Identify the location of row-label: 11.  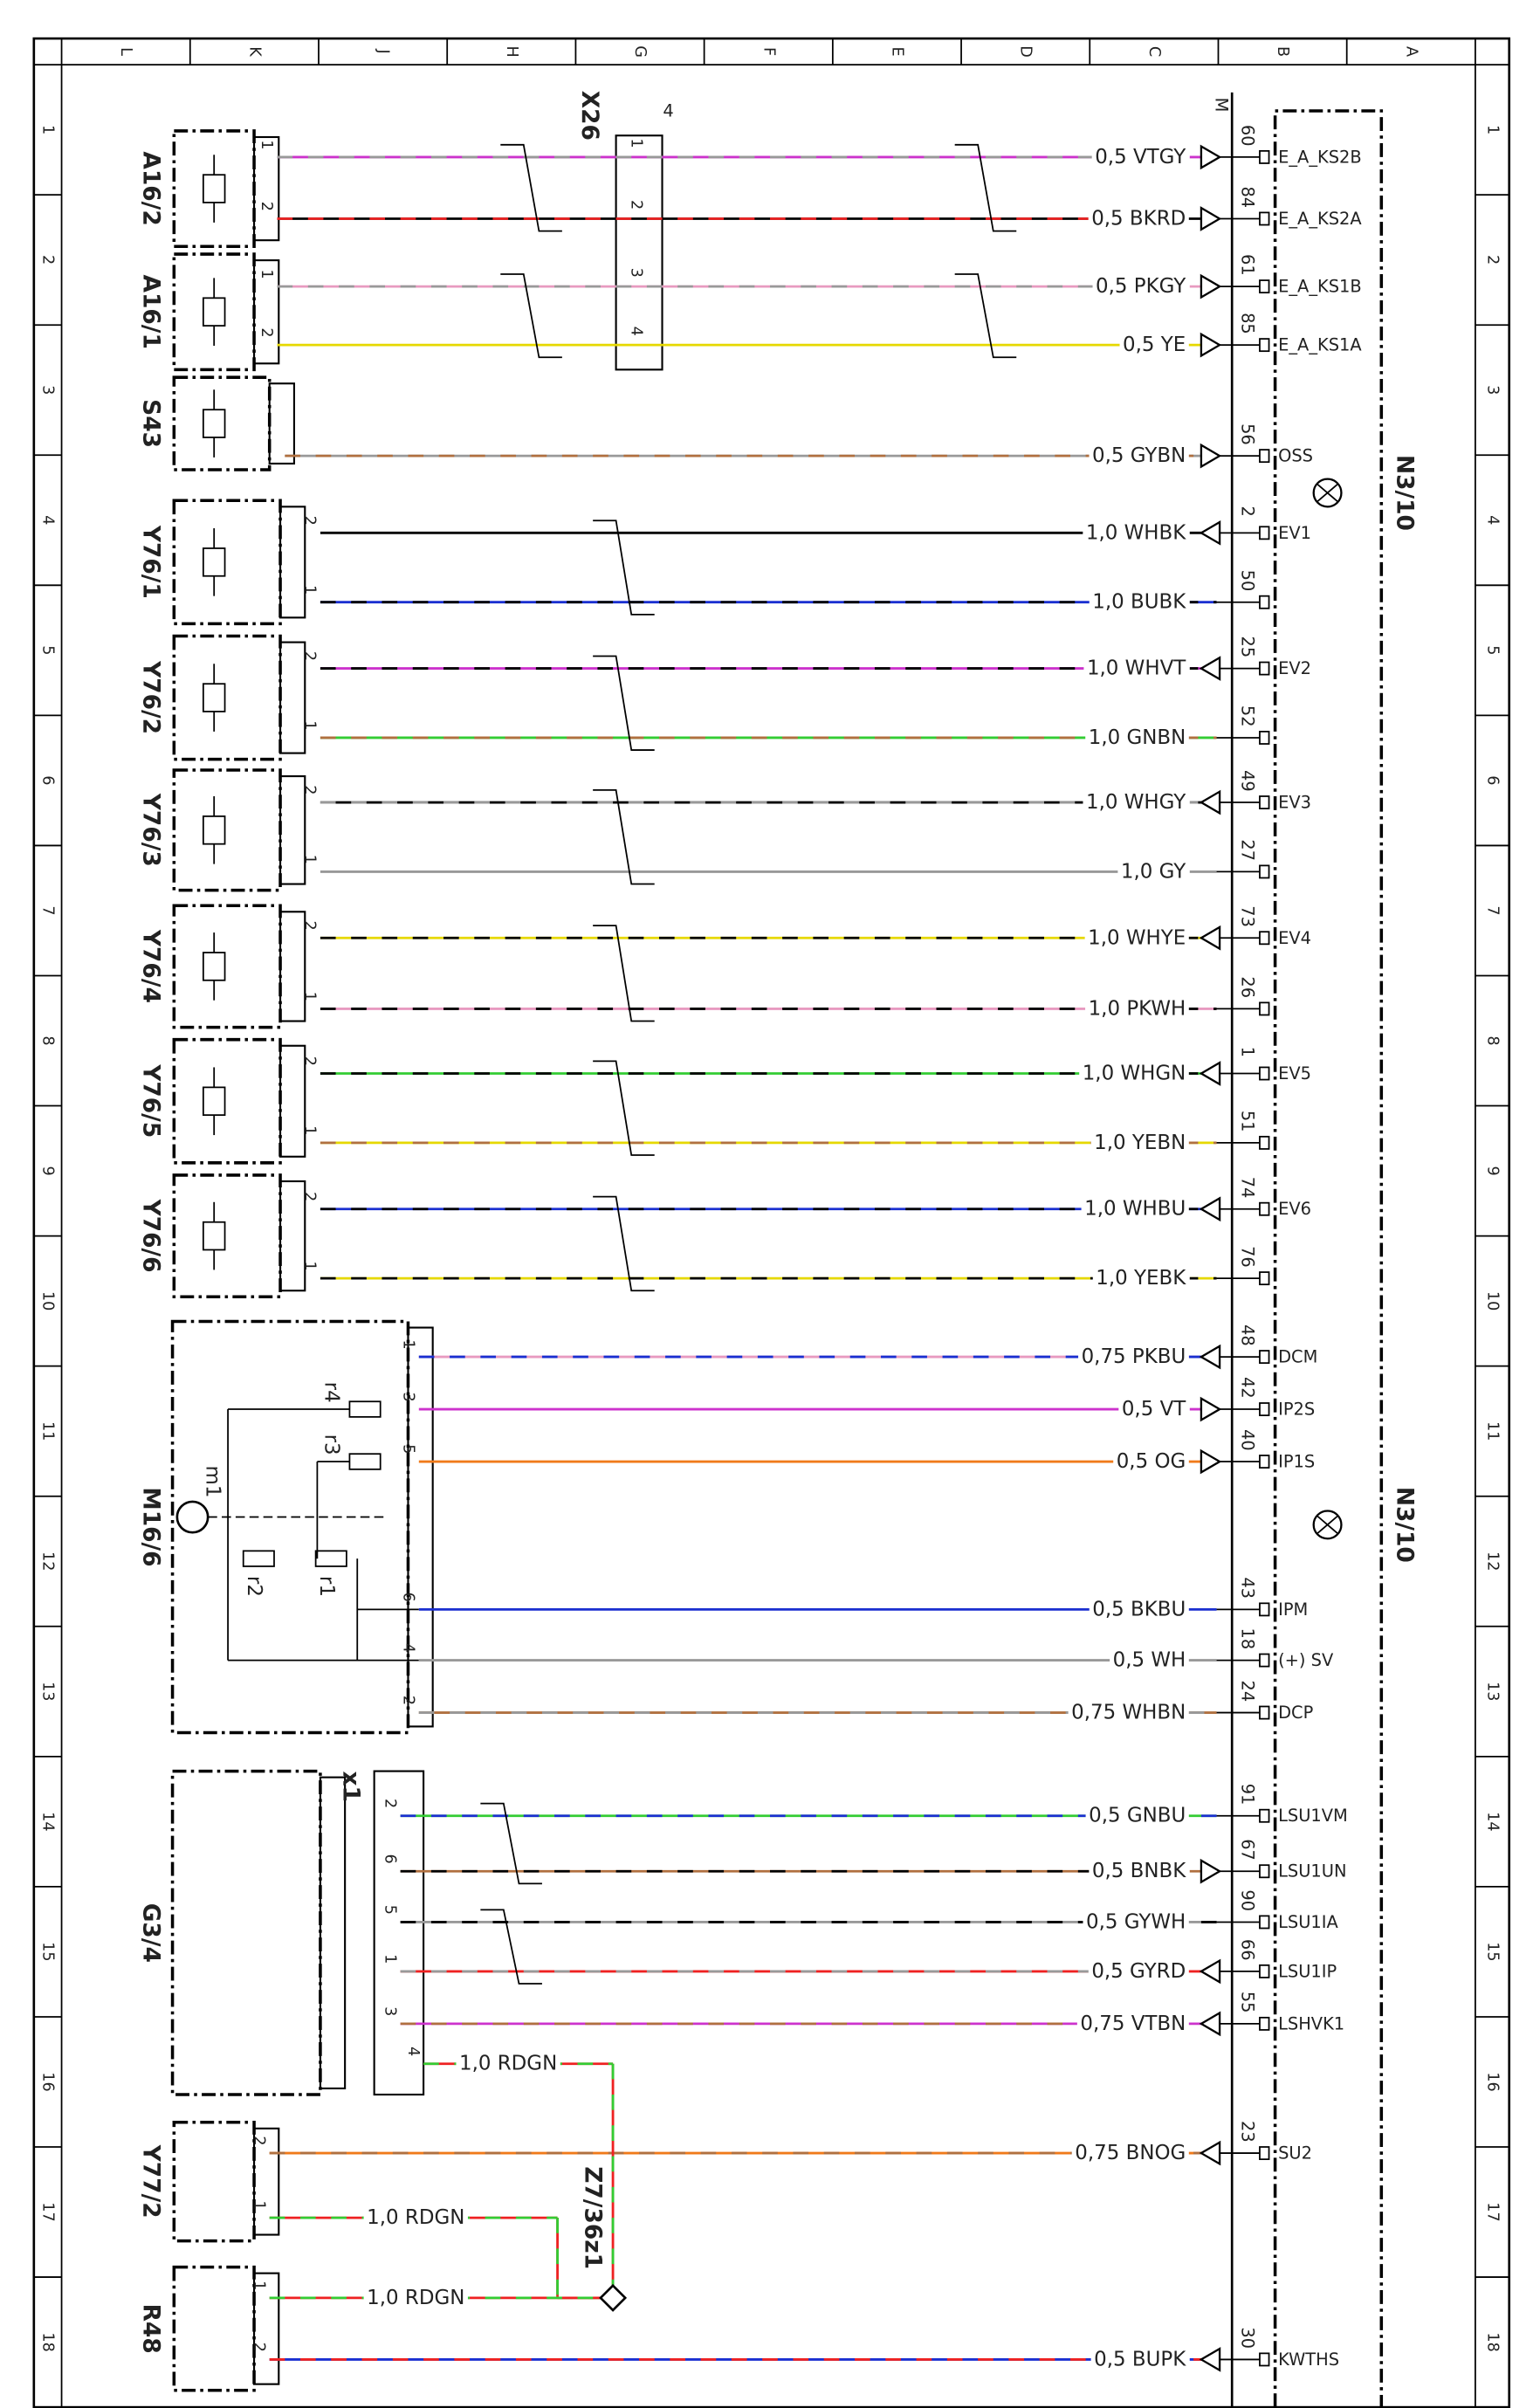
(1492, 1431).